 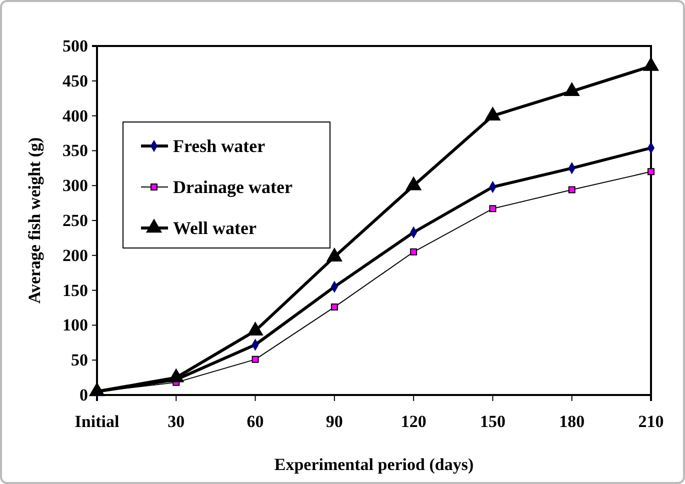 I want to click on y-tick-label: 200, so click(x=75, y=255).